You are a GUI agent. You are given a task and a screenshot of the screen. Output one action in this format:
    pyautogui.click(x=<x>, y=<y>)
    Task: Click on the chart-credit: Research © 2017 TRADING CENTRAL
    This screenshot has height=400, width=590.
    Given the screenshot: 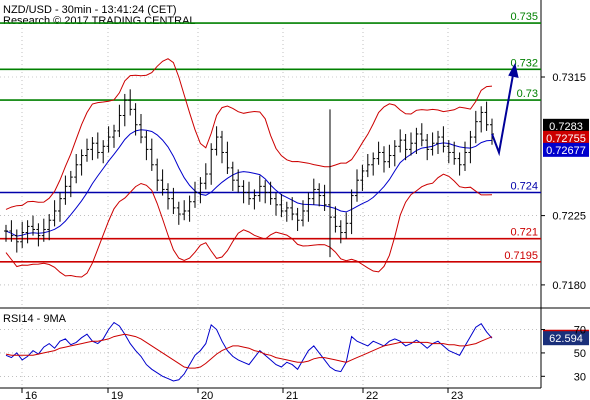 What is the action you would take?
    pyautogui.click(x=99, y=21)
    